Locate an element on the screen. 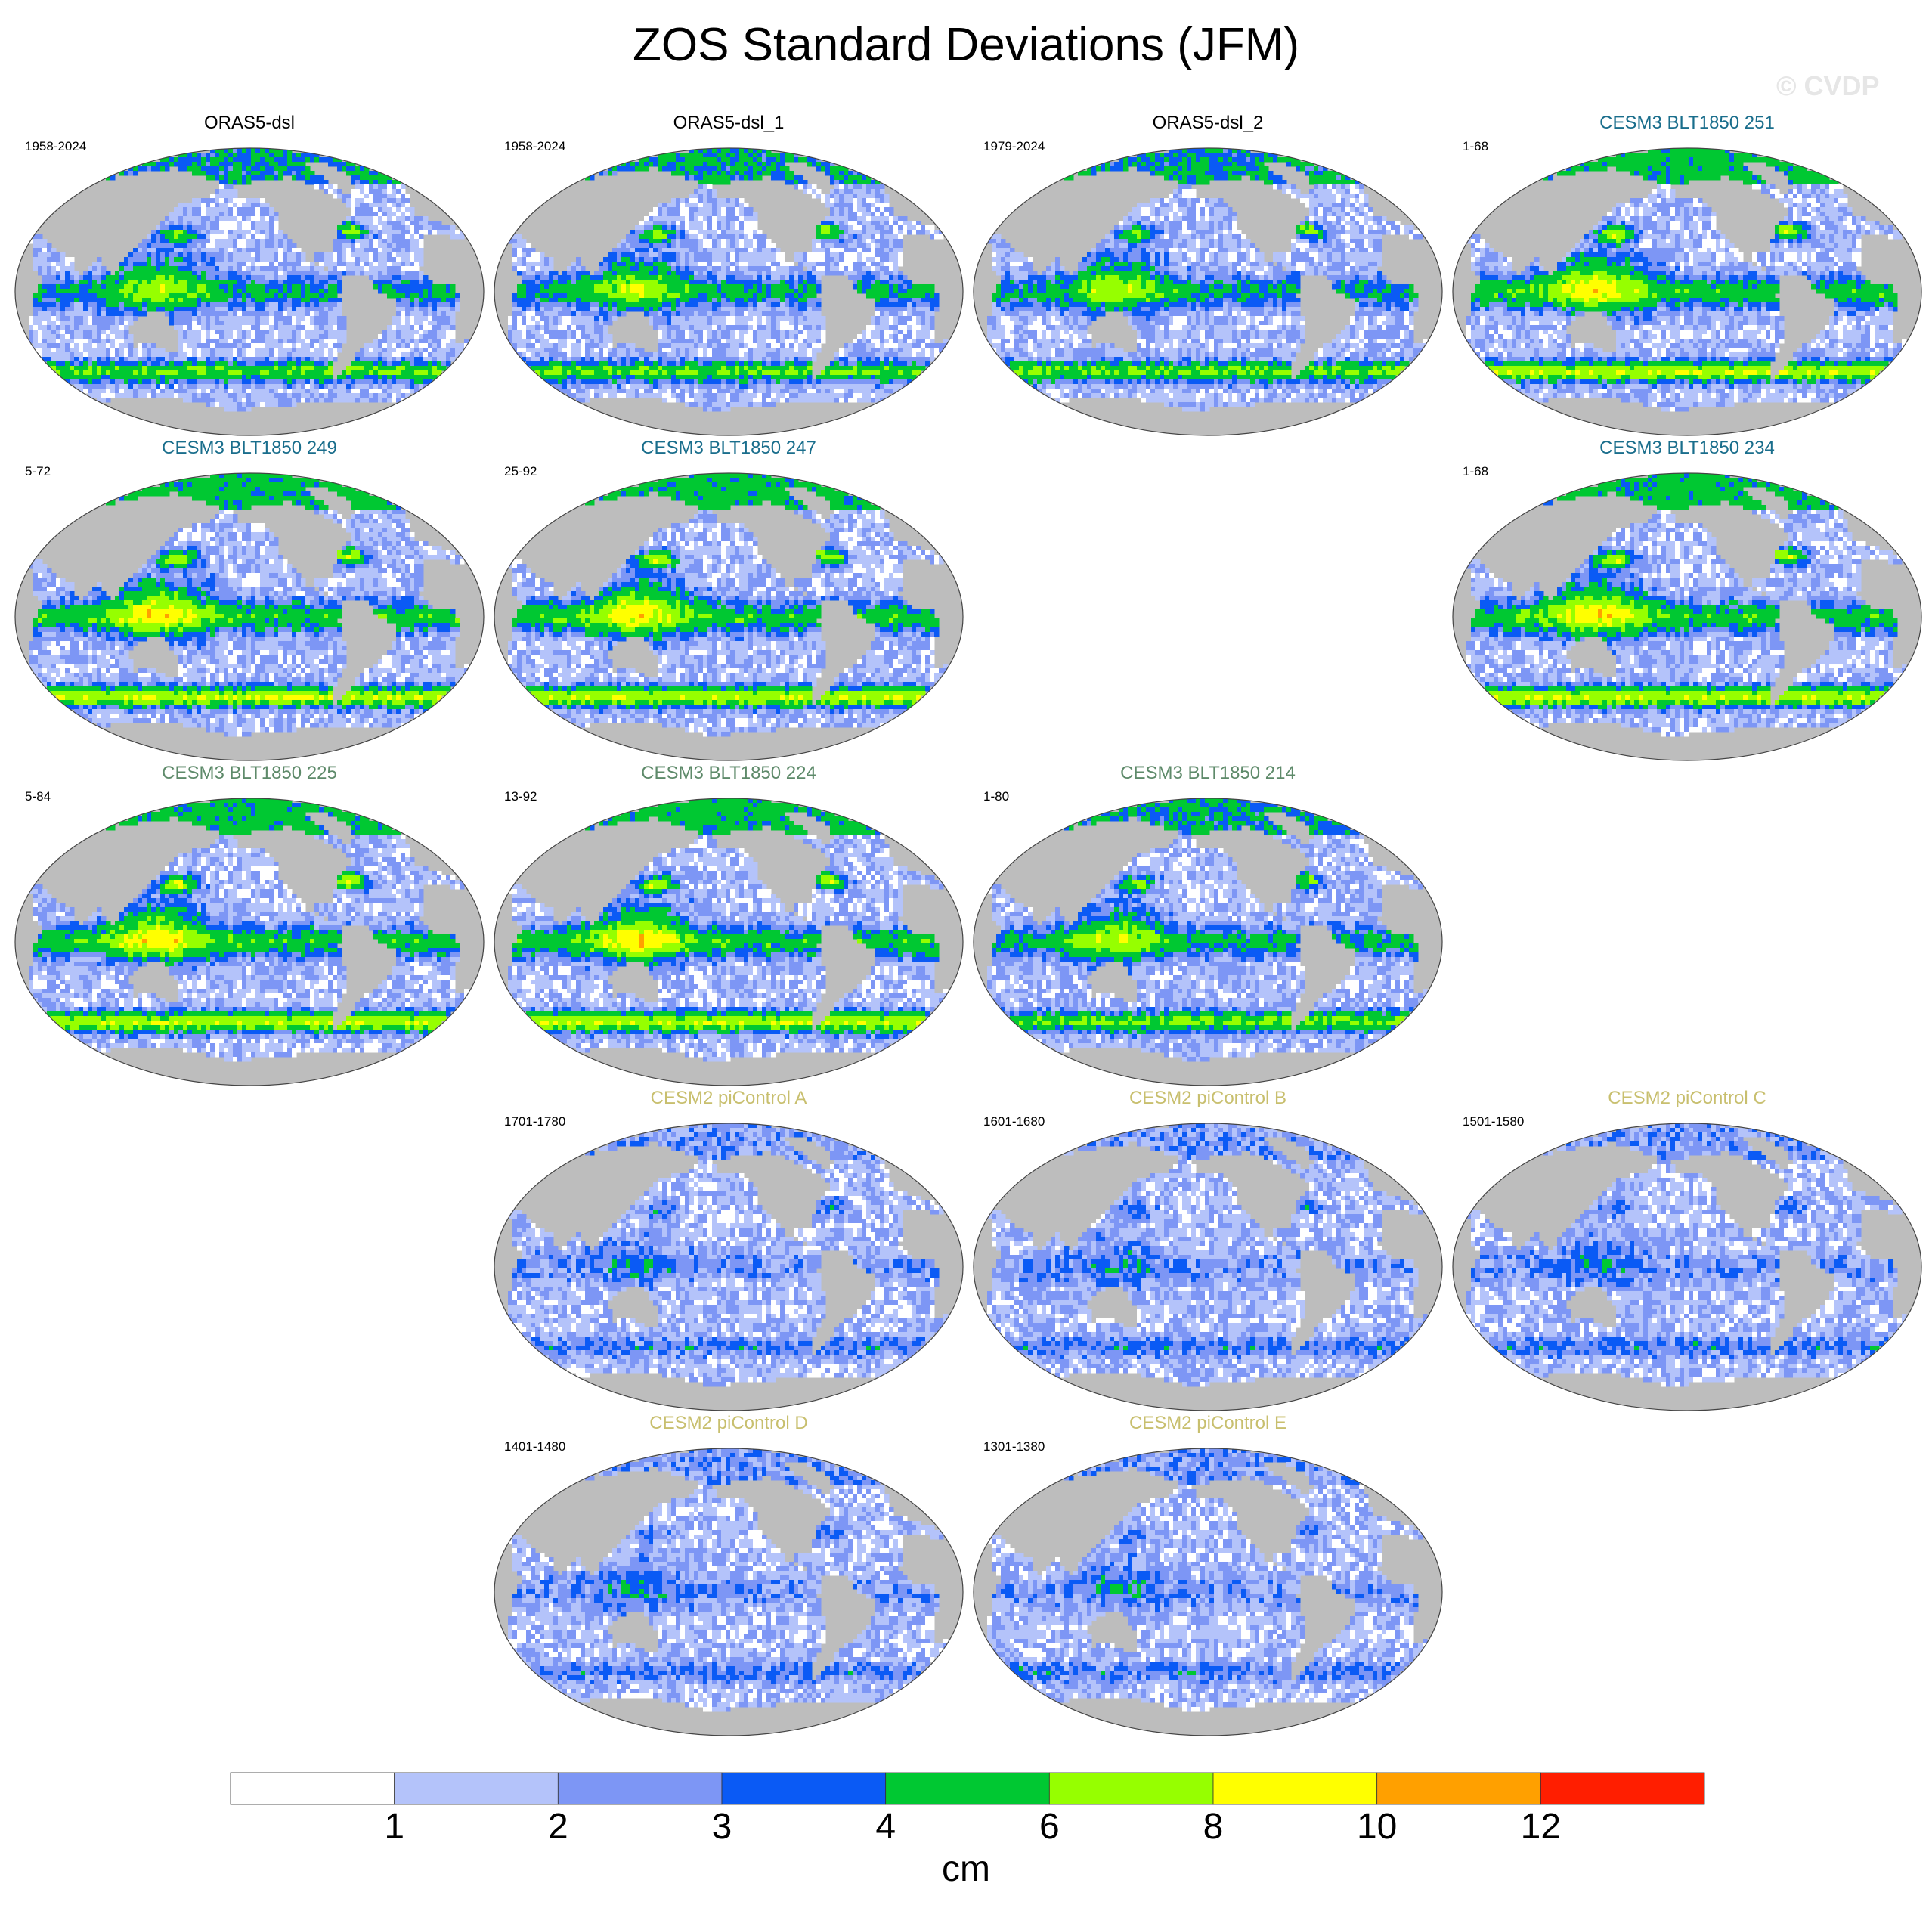 The image size is (1932, 1908). map-panel-cesm3-blt1850-247: CESM3 BLT1850 247 25-92 is located at coordinates (729, 600).